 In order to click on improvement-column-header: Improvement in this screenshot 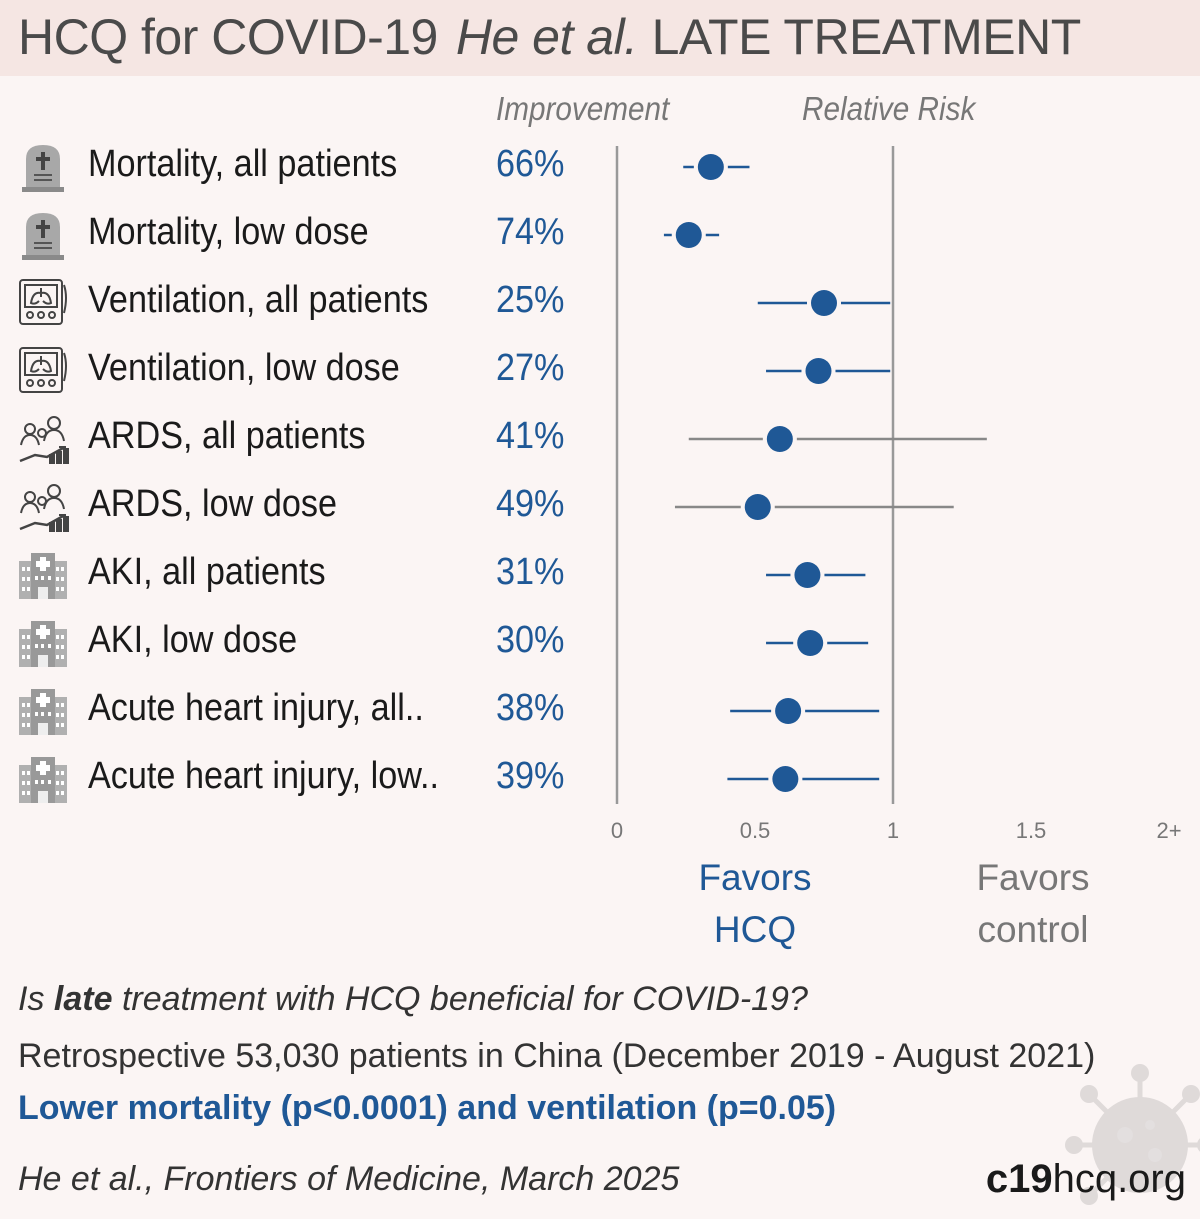, I will do `click(583, 108)`.